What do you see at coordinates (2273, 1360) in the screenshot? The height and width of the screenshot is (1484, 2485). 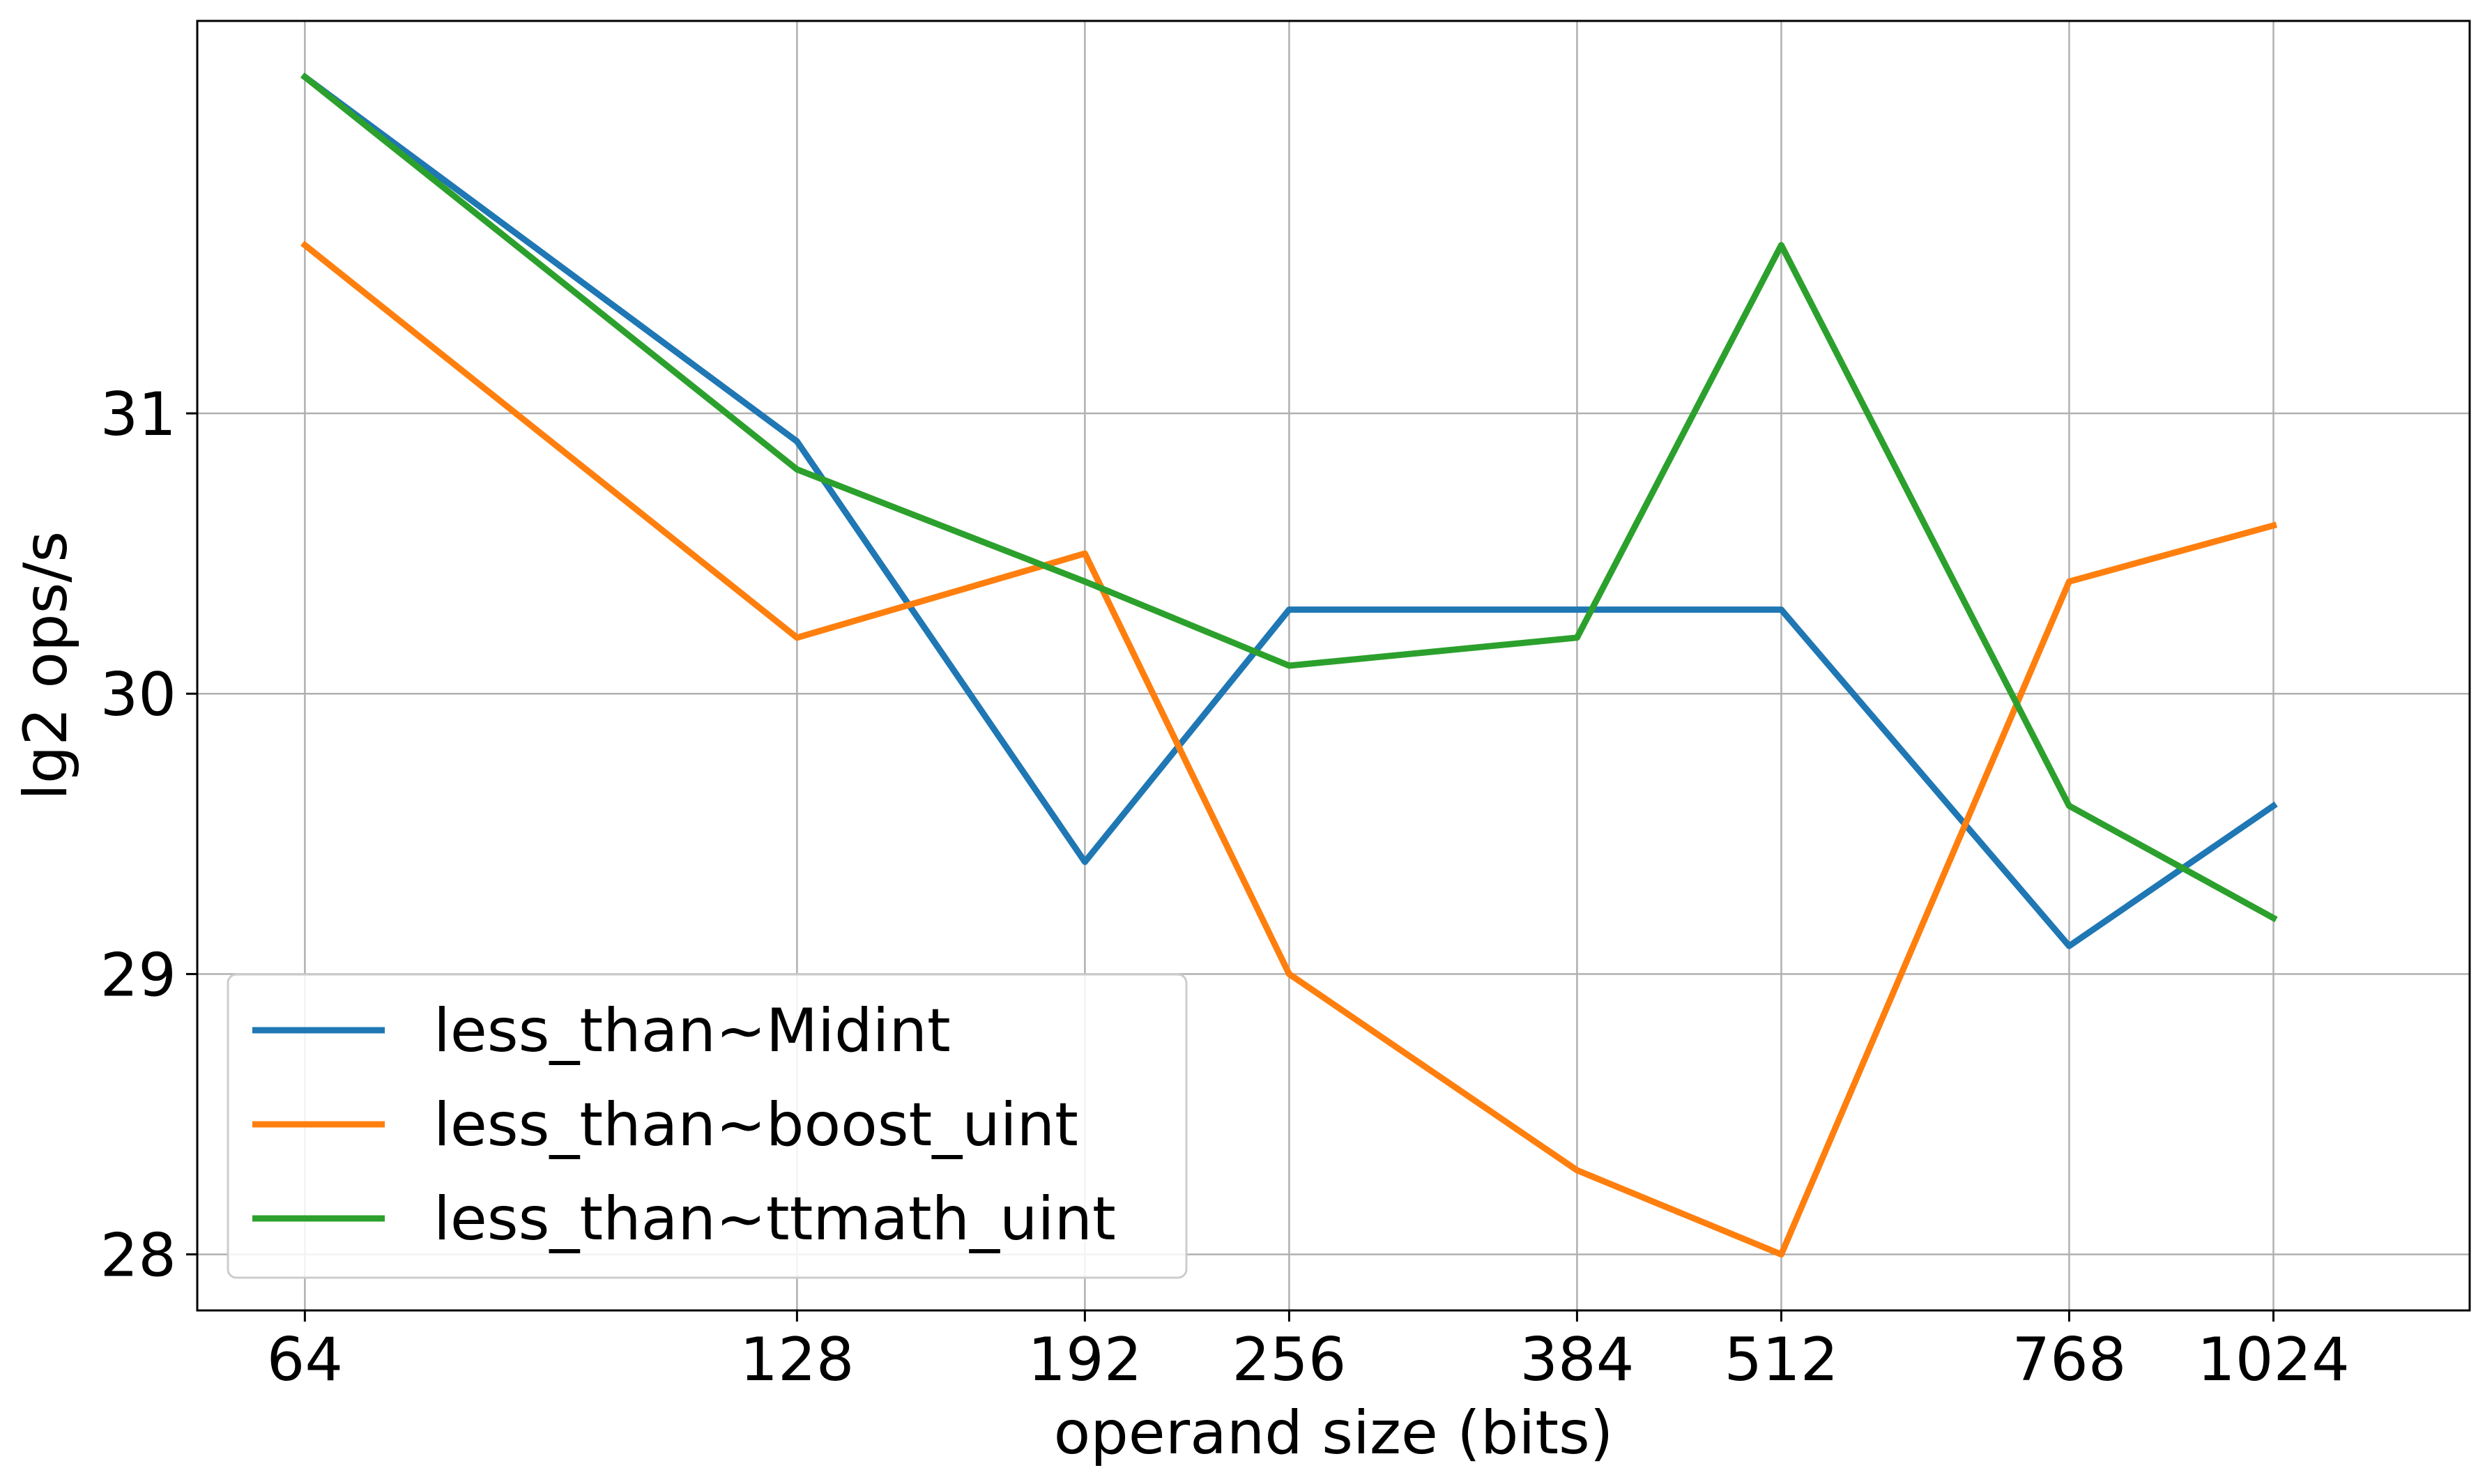 I see `x-tick-label: 1024` at bounding box center [2273, 1360].